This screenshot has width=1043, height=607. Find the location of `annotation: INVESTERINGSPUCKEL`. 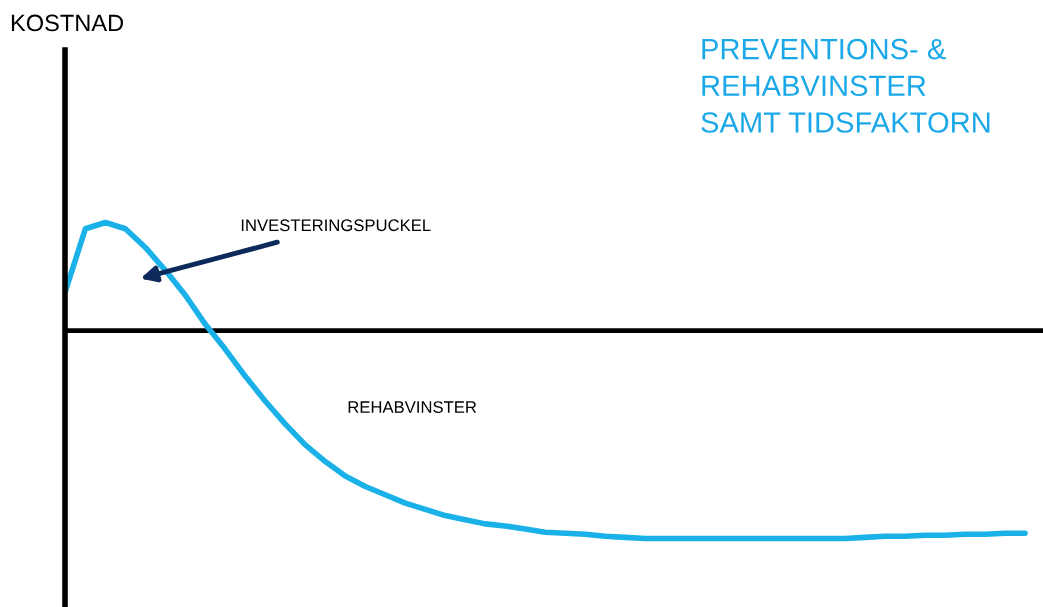

annotation: INVESTERINGSPUCKEL is located at coordinates (336, 225).